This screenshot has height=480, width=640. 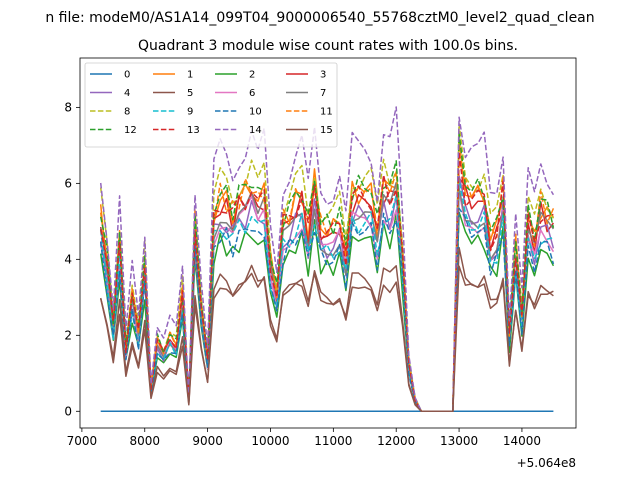 What do you see at coordinates (522, 441) in the screenshot?
I see `x-tick-label: 14000` at bounding box center [522, 441].